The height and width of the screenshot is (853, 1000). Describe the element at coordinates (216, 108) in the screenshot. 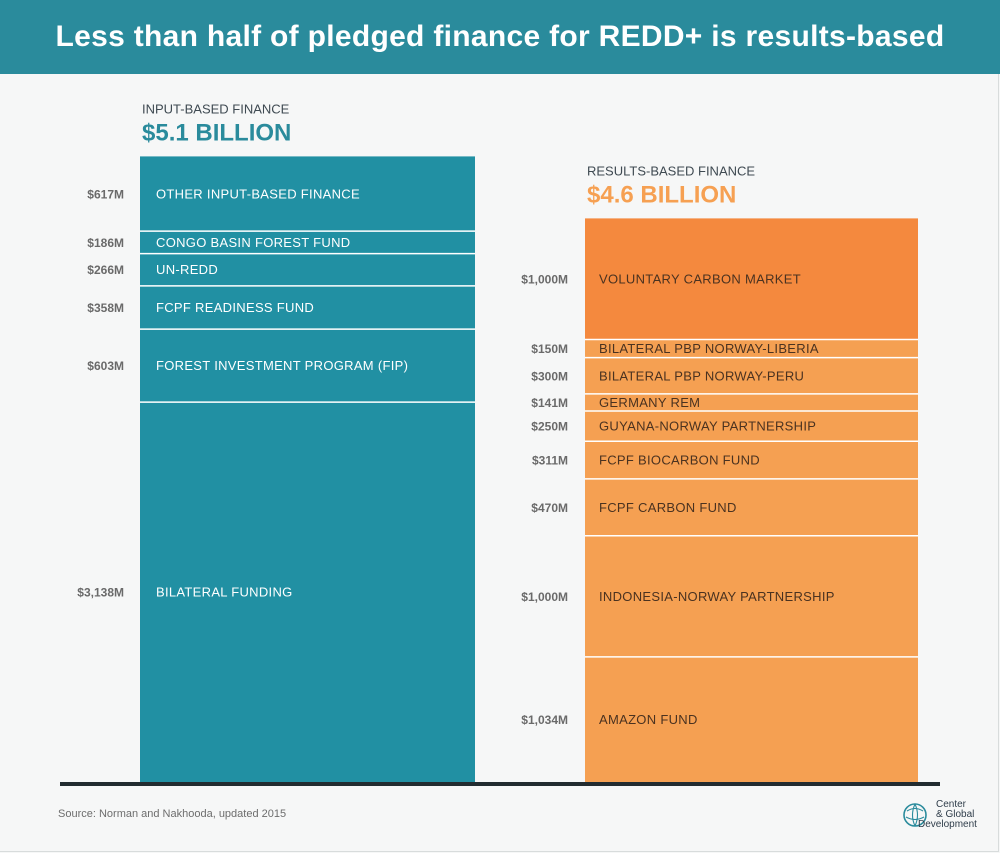

I see `series-name-0: INPUT-BASED FINANCE` at that location.